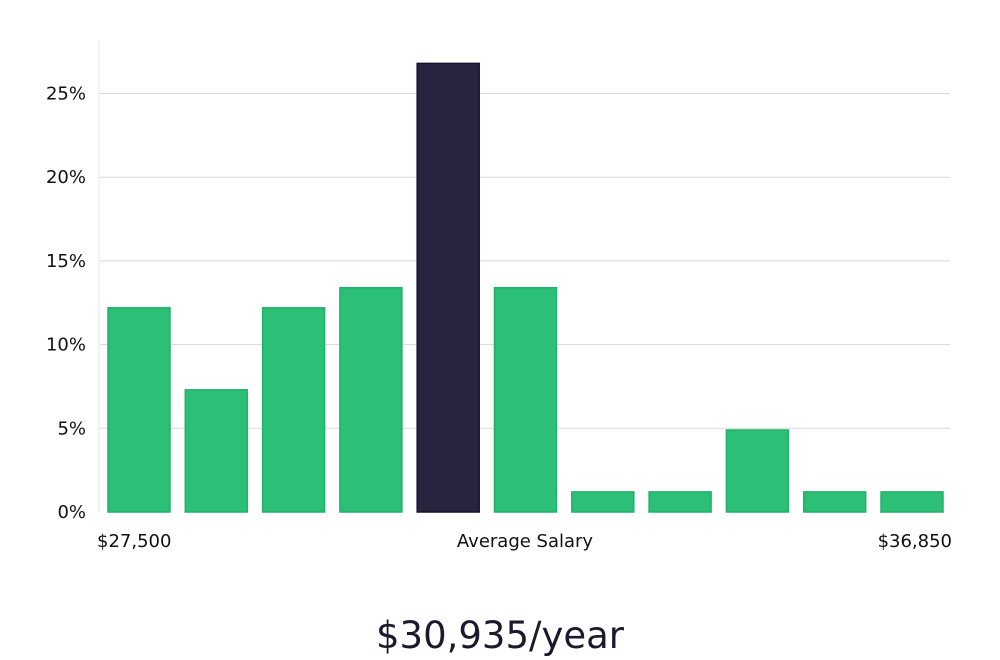 The width and height of the screenshot is (1000, 660). I want to click on y-tick-label: 20%, so click(66, 177).